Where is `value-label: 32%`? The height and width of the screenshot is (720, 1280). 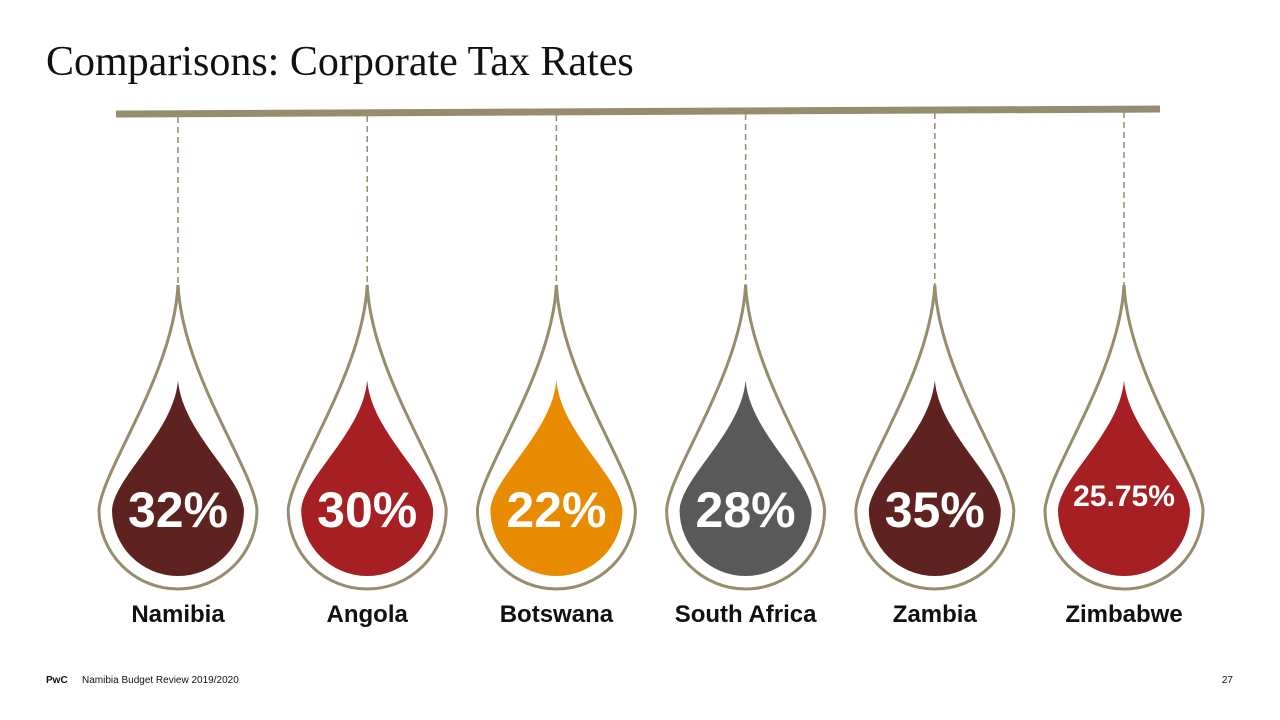 value-label: 32% is located at coordinates (178, 510).